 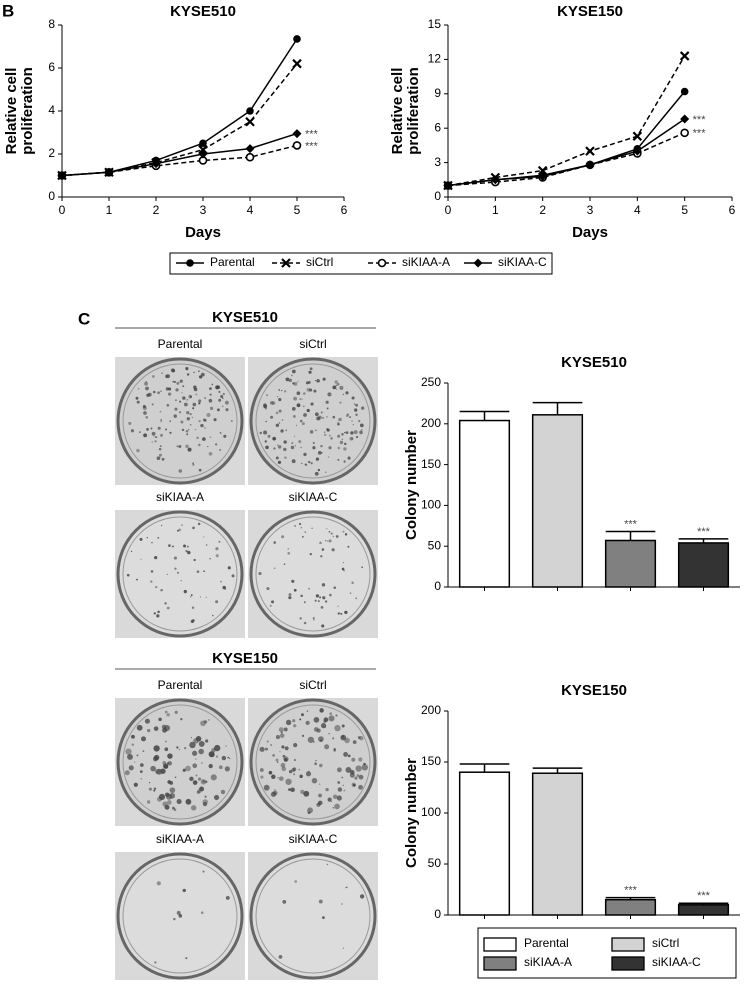 I want to click on plate-set-title: KYSE150, so click(x=245, y=658).